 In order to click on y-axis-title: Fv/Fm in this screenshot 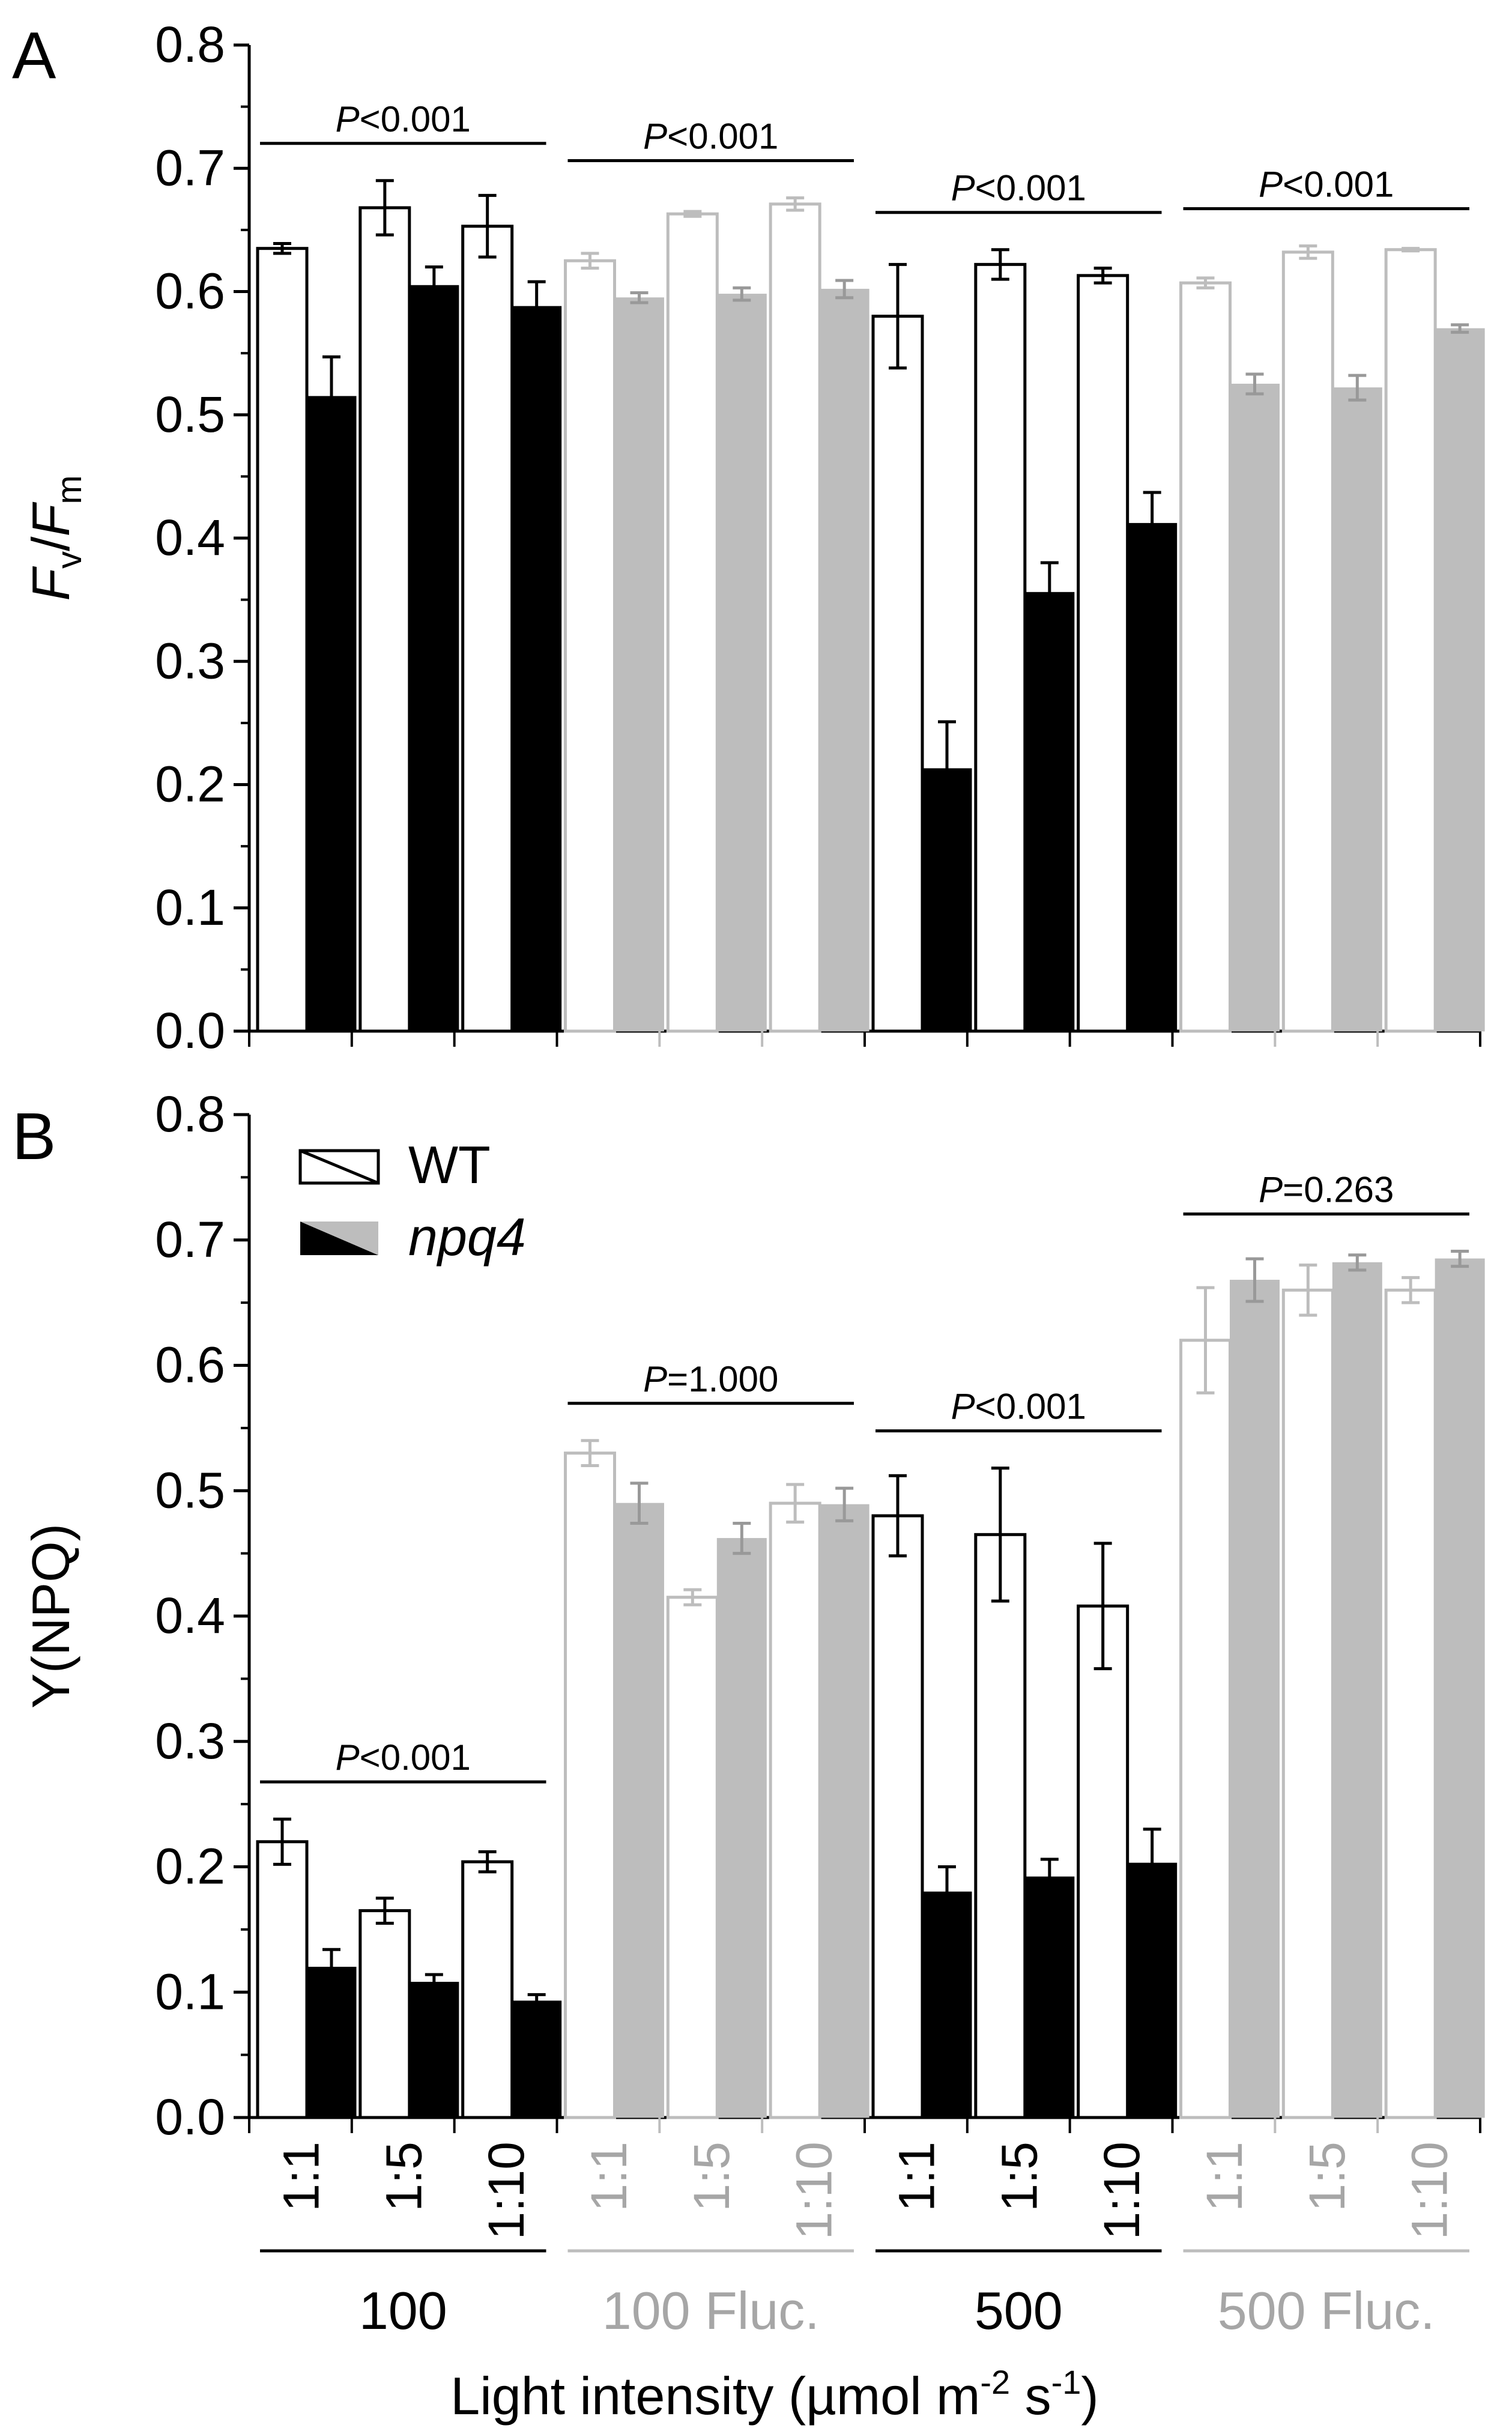, I will do `click(55, 538)`.